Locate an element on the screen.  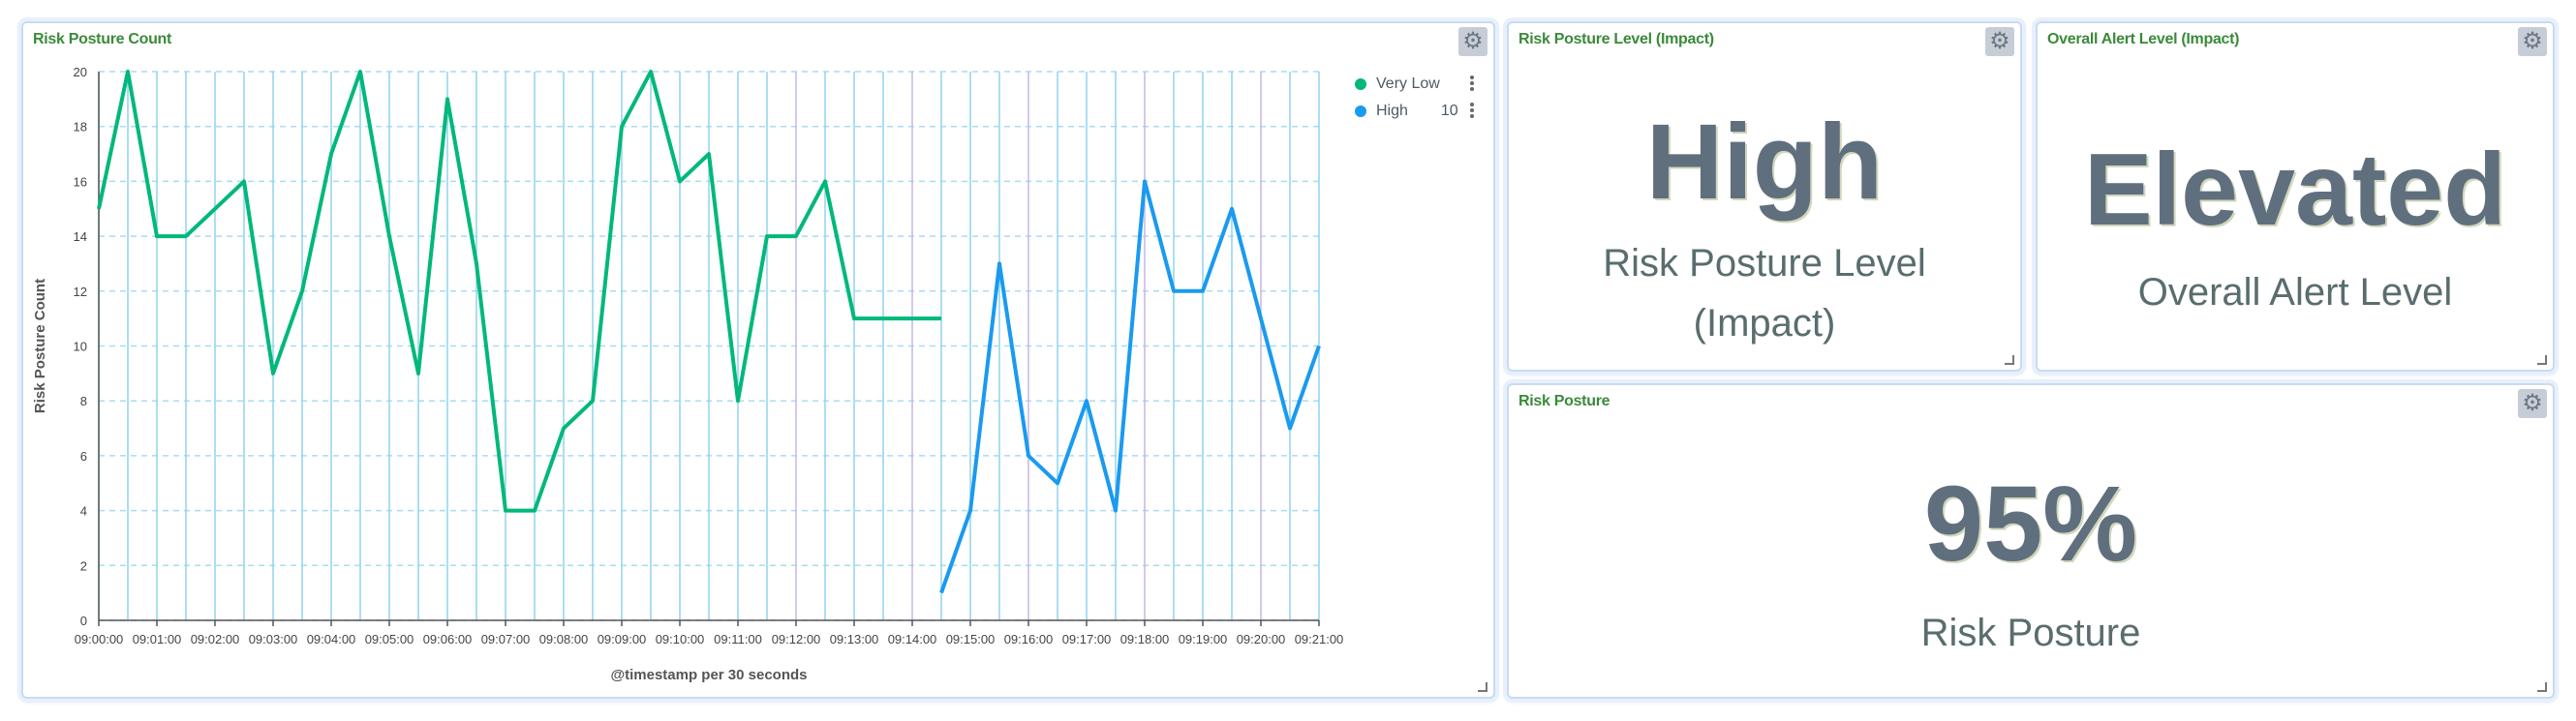
y-axis-title: Risk Posture Count is located at coordinates (40, 346).